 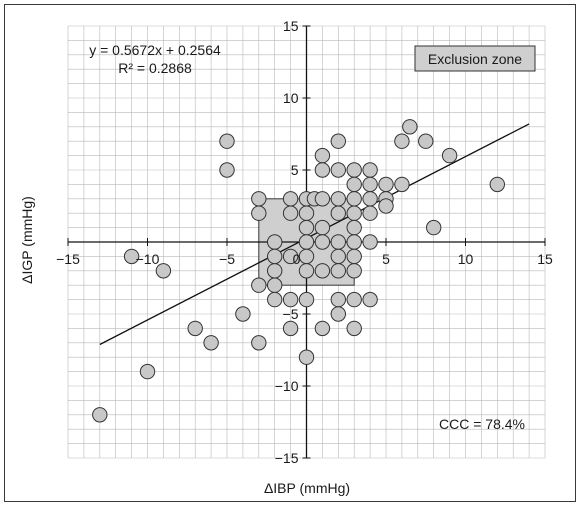 What do you see at coordinates (295, 170) in the screenshot?
I see `y-tick-label: 5` at bounding box center [295, 170].